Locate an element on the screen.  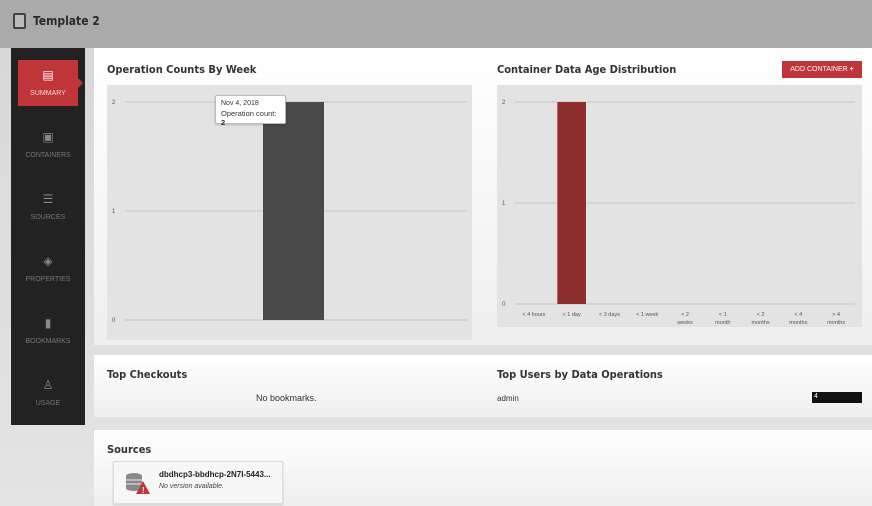
op-chart-title: Operation Counts By Week is located at coordinates (182, 69).